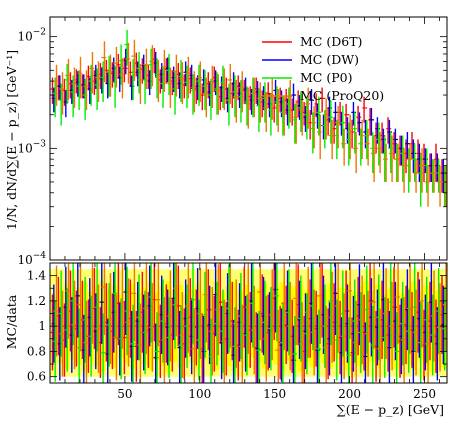 This screenshot has height=422, width=461. Describe the element at coordinates (331, 41) in the screenshot. I see `legend-label: MC (D6T)` at that location.